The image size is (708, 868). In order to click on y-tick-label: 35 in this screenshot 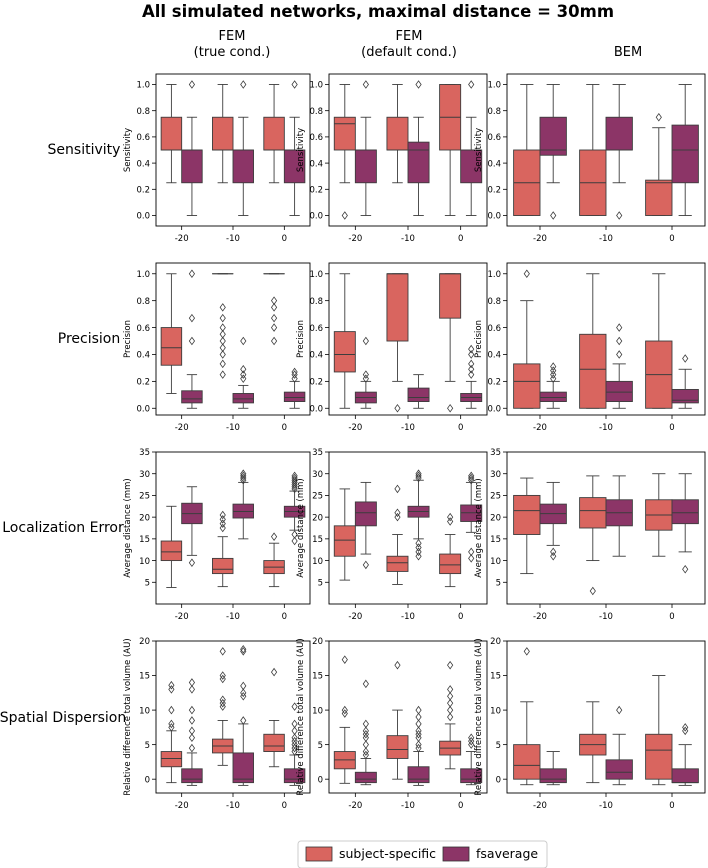, I will do `click(317, 453)`.